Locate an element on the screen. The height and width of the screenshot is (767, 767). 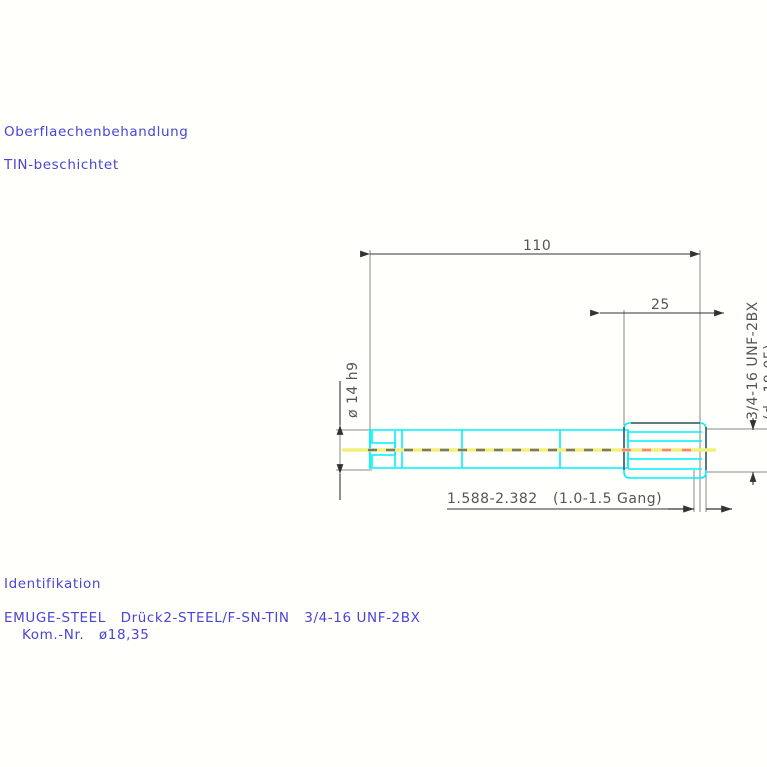
part-edge-highlights is located at coordinates (665, 446).